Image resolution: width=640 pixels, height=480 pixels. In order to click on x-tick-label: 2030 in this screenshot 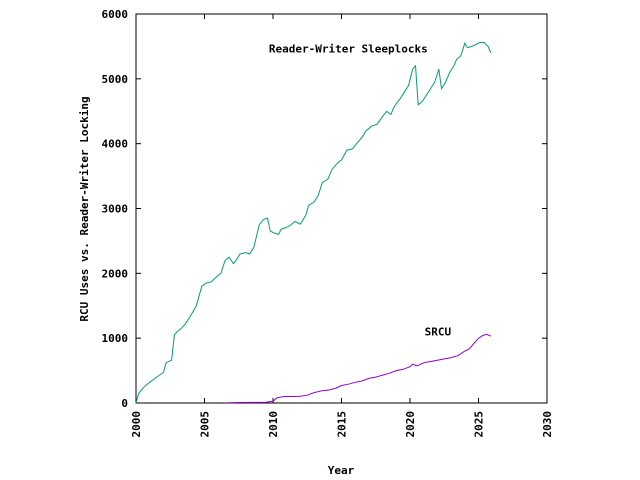, I will do `click(547, 424)`.